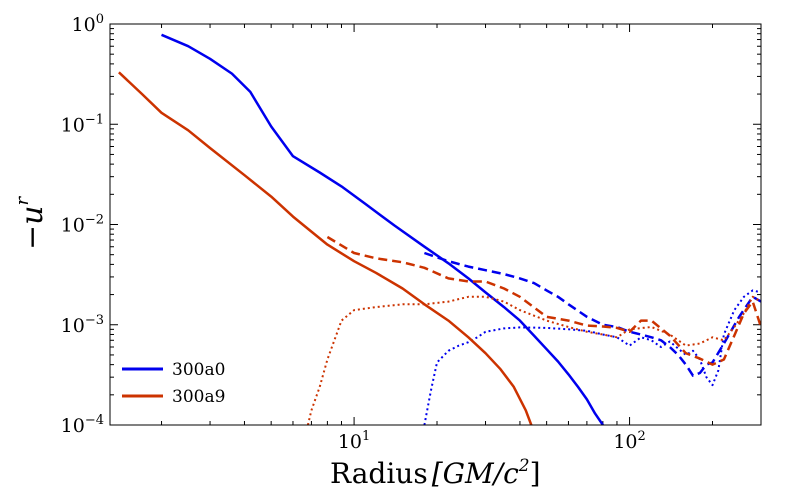 This screenshot has width=800, height=500. I want to click on legend-label-300a9: 300a9, so click(198, 397).